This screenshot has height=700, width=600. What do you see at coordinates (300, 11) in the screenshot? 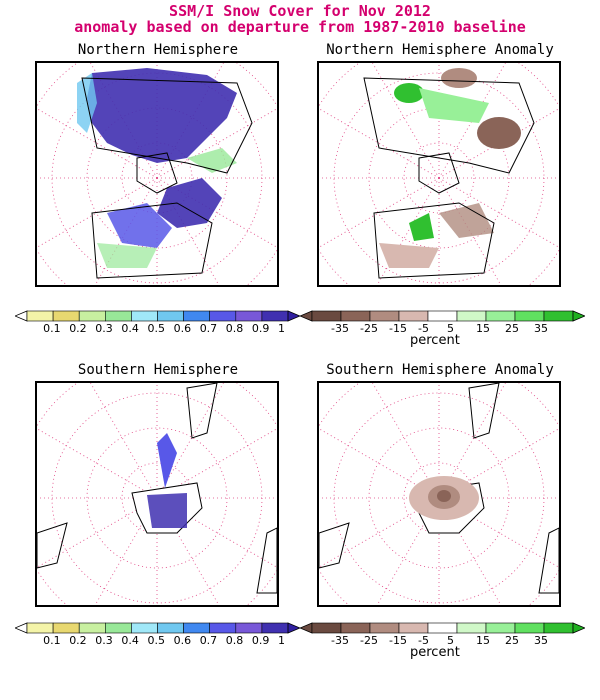
I see `figure-title-line1: SSM/I Snow Cover for Nov 2012` at bounding box center [300, 11].